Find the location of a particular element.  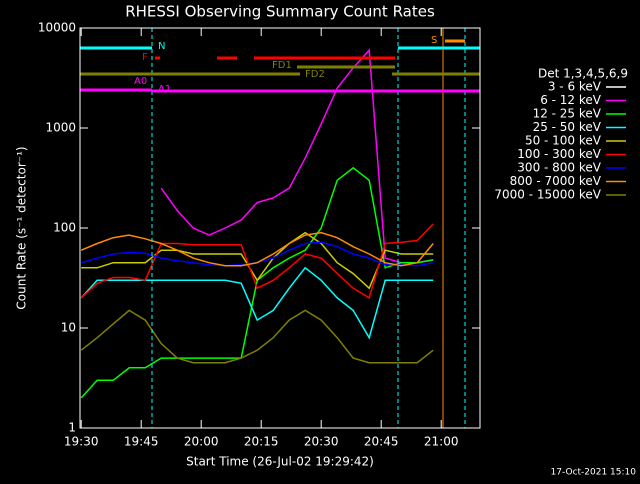

legend-label: 12 - 25 keV is located at coordinates (567, 114).